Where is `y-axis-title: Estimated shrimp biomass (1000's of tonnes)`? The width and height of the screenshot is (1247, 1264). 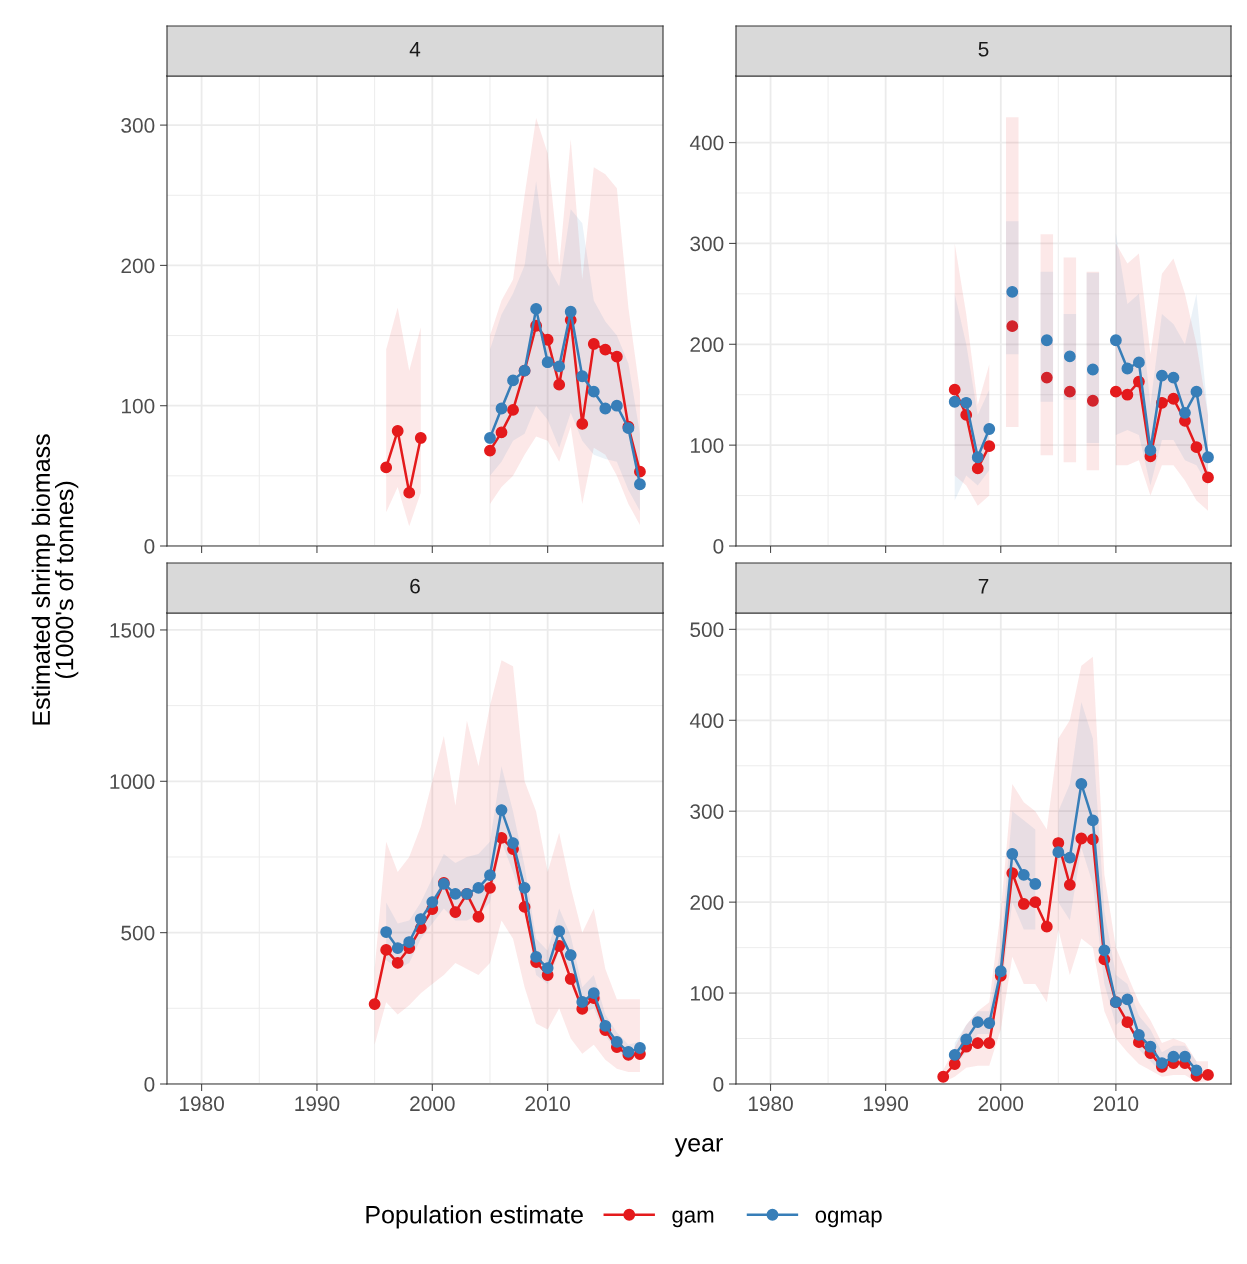
y-axis-title: Estimated shrimp biomass (1000's of tonnes) is located at coordinates (55, 579).